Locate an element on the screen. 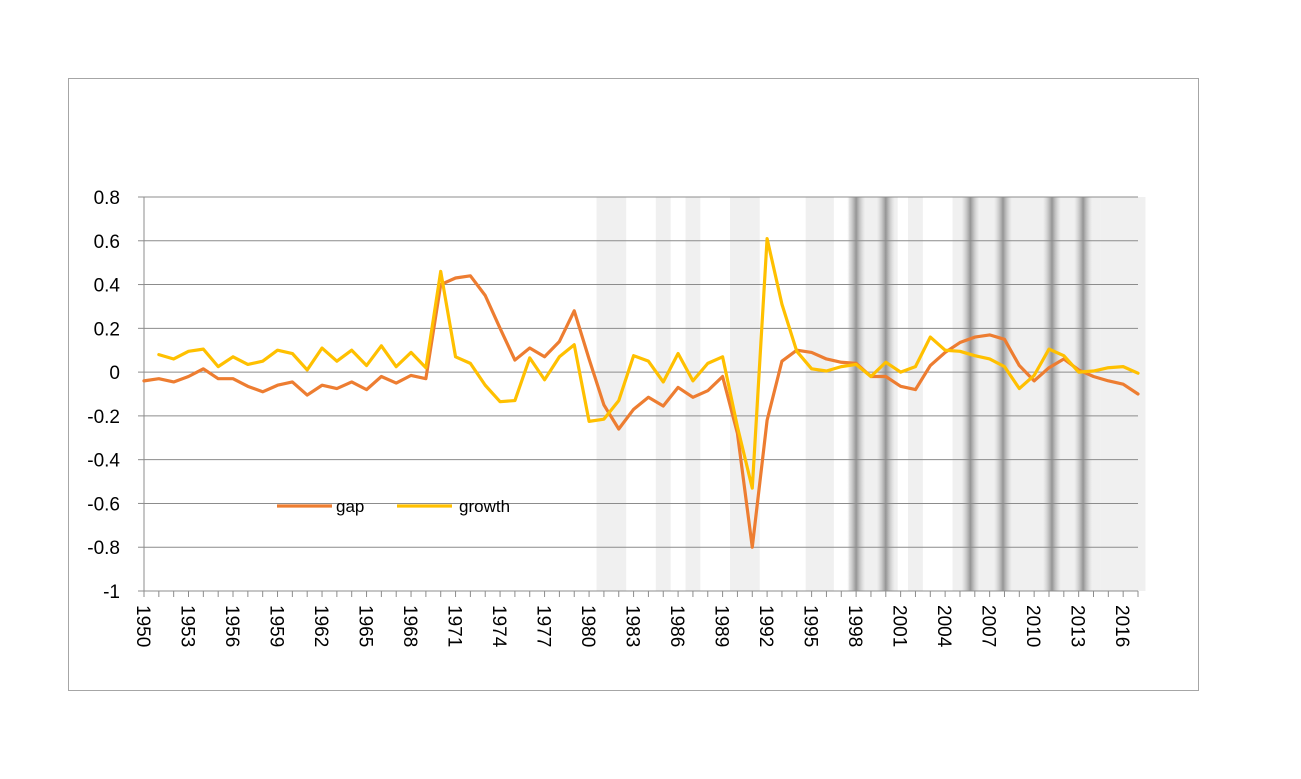 Image resolution: width=1301 pixels, height=779 pixels. legend-label-gap: gap is located at coordinates (350, 506).